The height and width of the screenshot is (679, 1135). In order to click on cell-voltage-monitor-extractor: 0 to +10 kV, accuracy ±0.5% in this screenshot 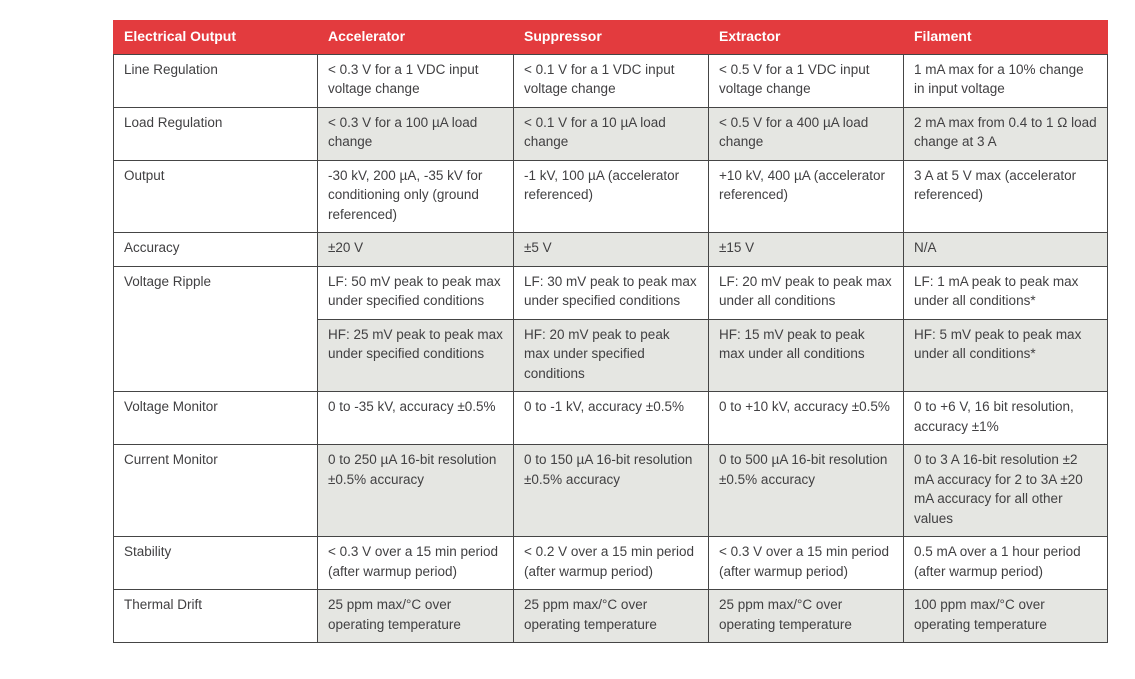, I will do `click(806, 418)`.